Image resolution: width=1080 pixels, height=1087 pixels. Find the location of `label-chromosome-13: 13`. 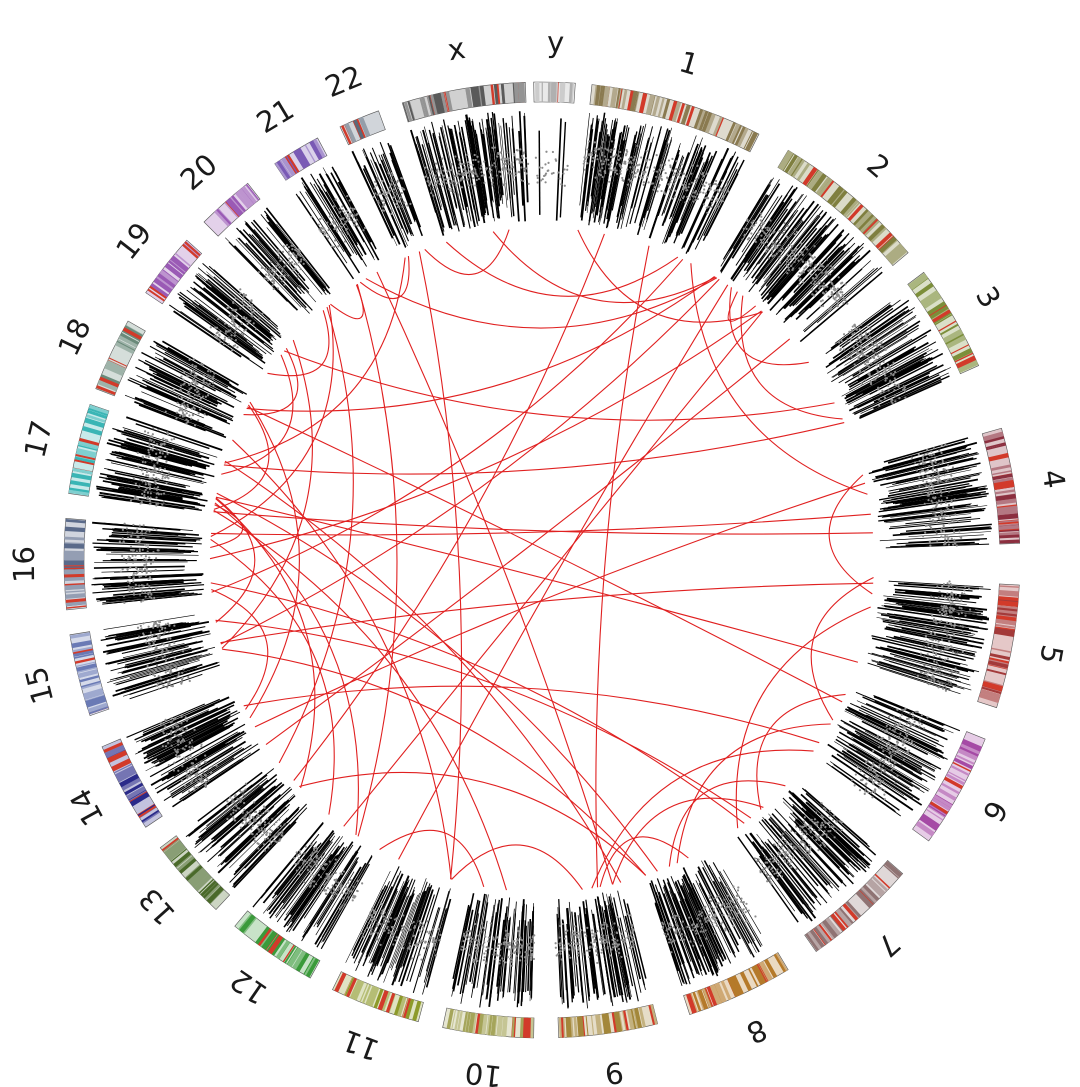

label-chromosome-13: 13 is located at coordinates (157, 907).